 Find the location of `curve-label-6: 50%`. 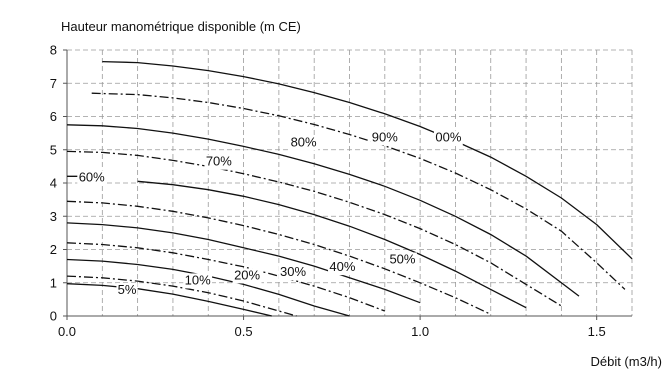

curve-label-6: 50% is located at coordinates (402, 258).